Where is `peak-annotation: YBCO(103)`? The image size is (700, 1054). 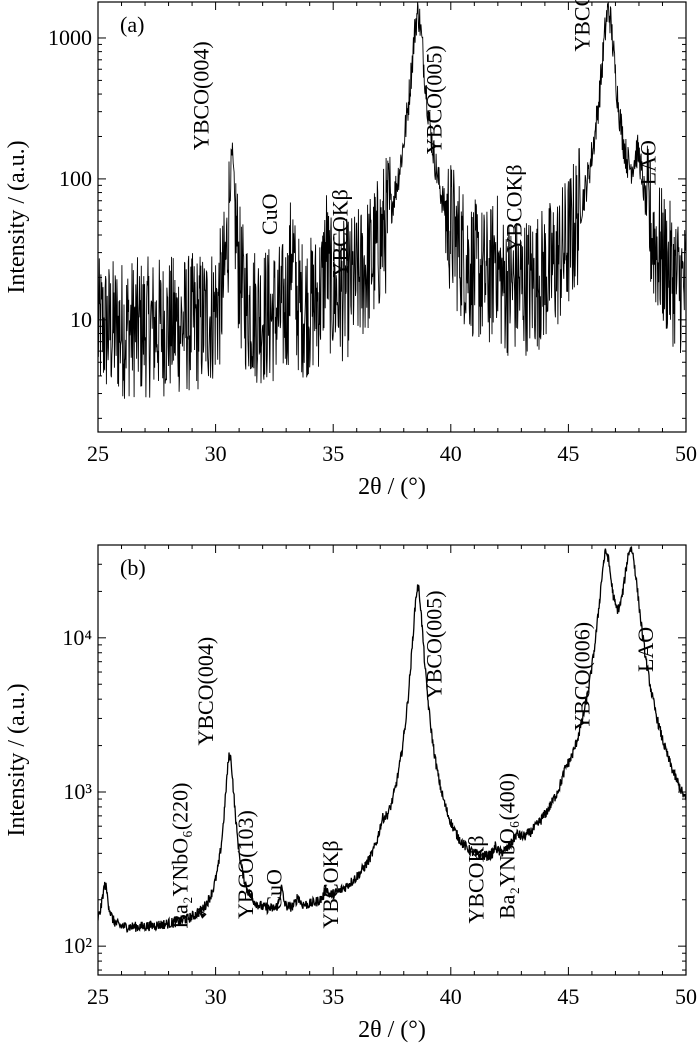
peak-annotation: YBCO(103) is located at coordinates (245, 864).